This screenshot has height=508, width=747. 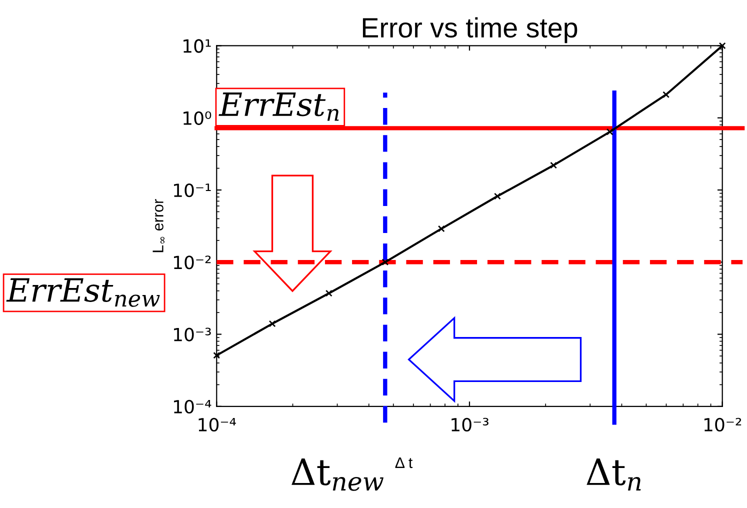 What do you see at coordinates (470, 30) in the screenshot?
I see `chart-title: Error vs time step` at bounding box center [470, 30].